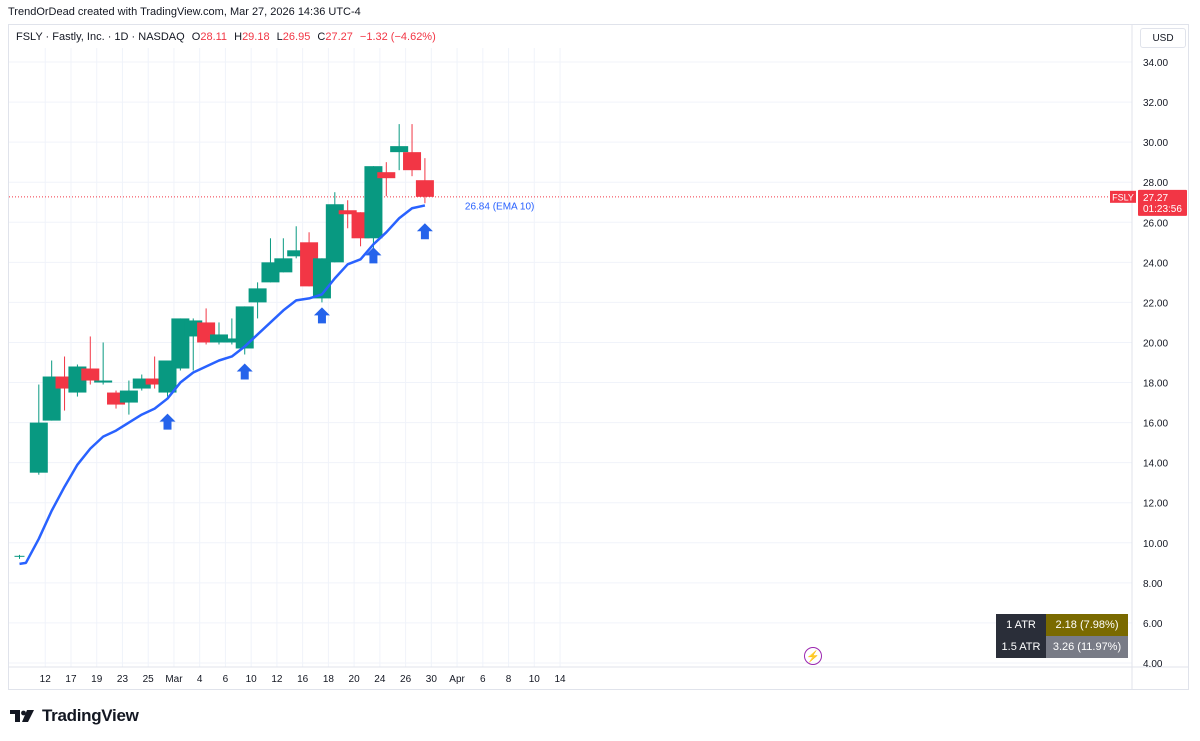  Describe the element at coordinates (1155, 103) in the screenshot. I see `y-tick-label: 32.00` at that location.